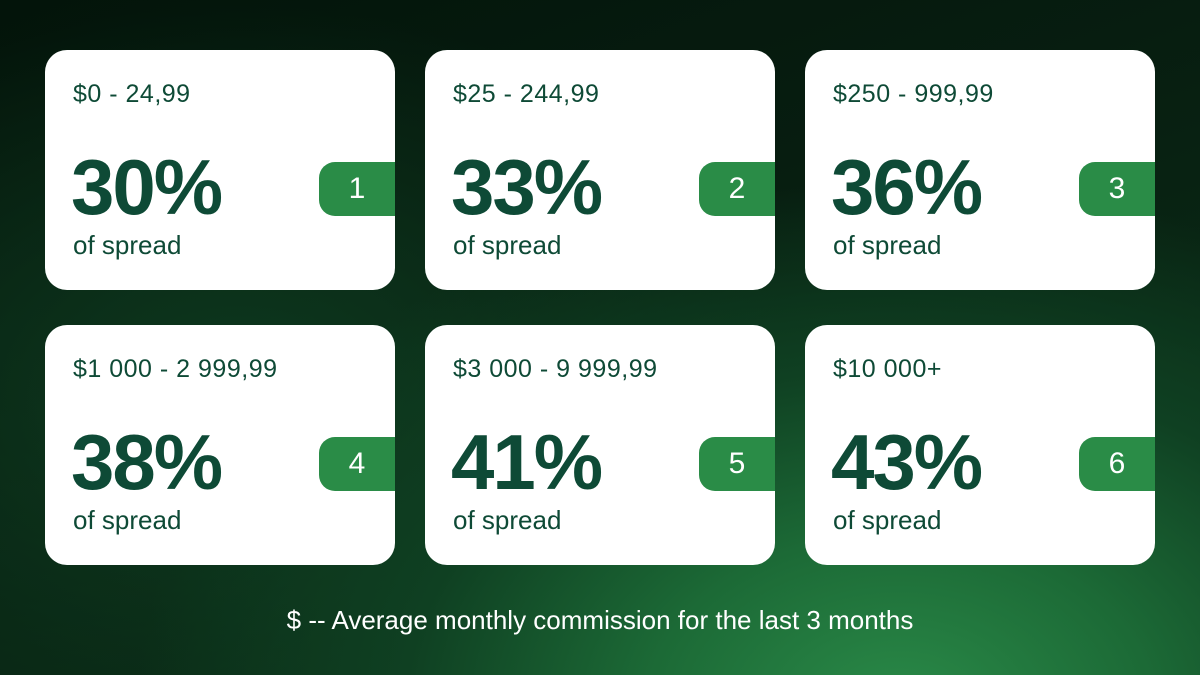  I want to click on tier-card-2: $25 - 244,99 33% of spread 2, so click(600, 170).